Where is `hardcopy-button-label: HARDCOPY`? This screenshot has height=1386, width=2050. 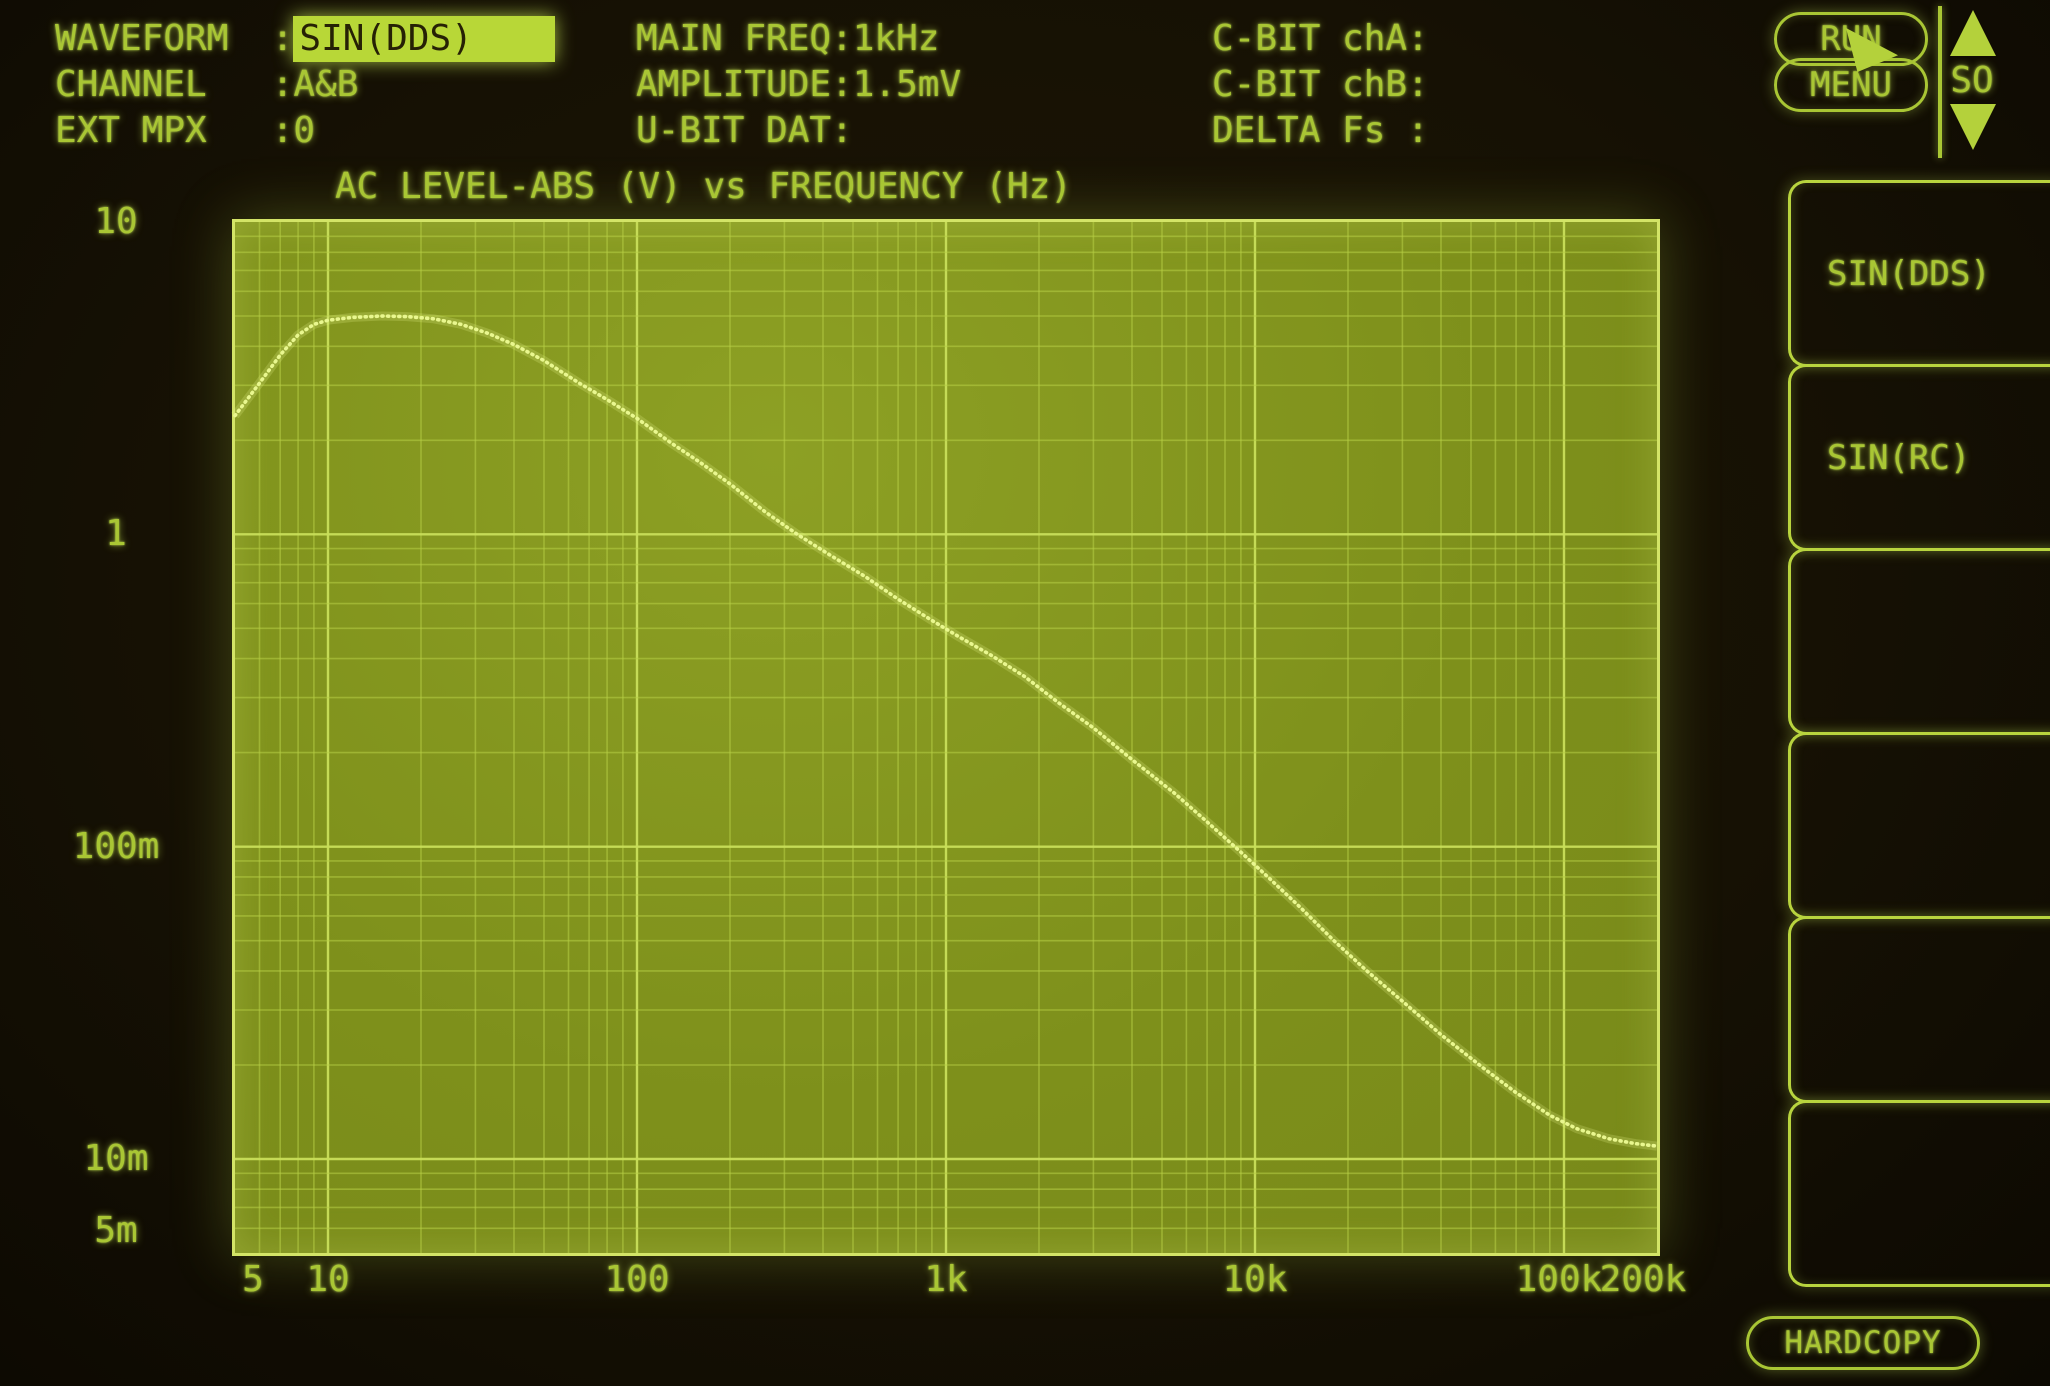 hardcopy-button-label: HARDCOPY is located at coordinates (1863, 1343).